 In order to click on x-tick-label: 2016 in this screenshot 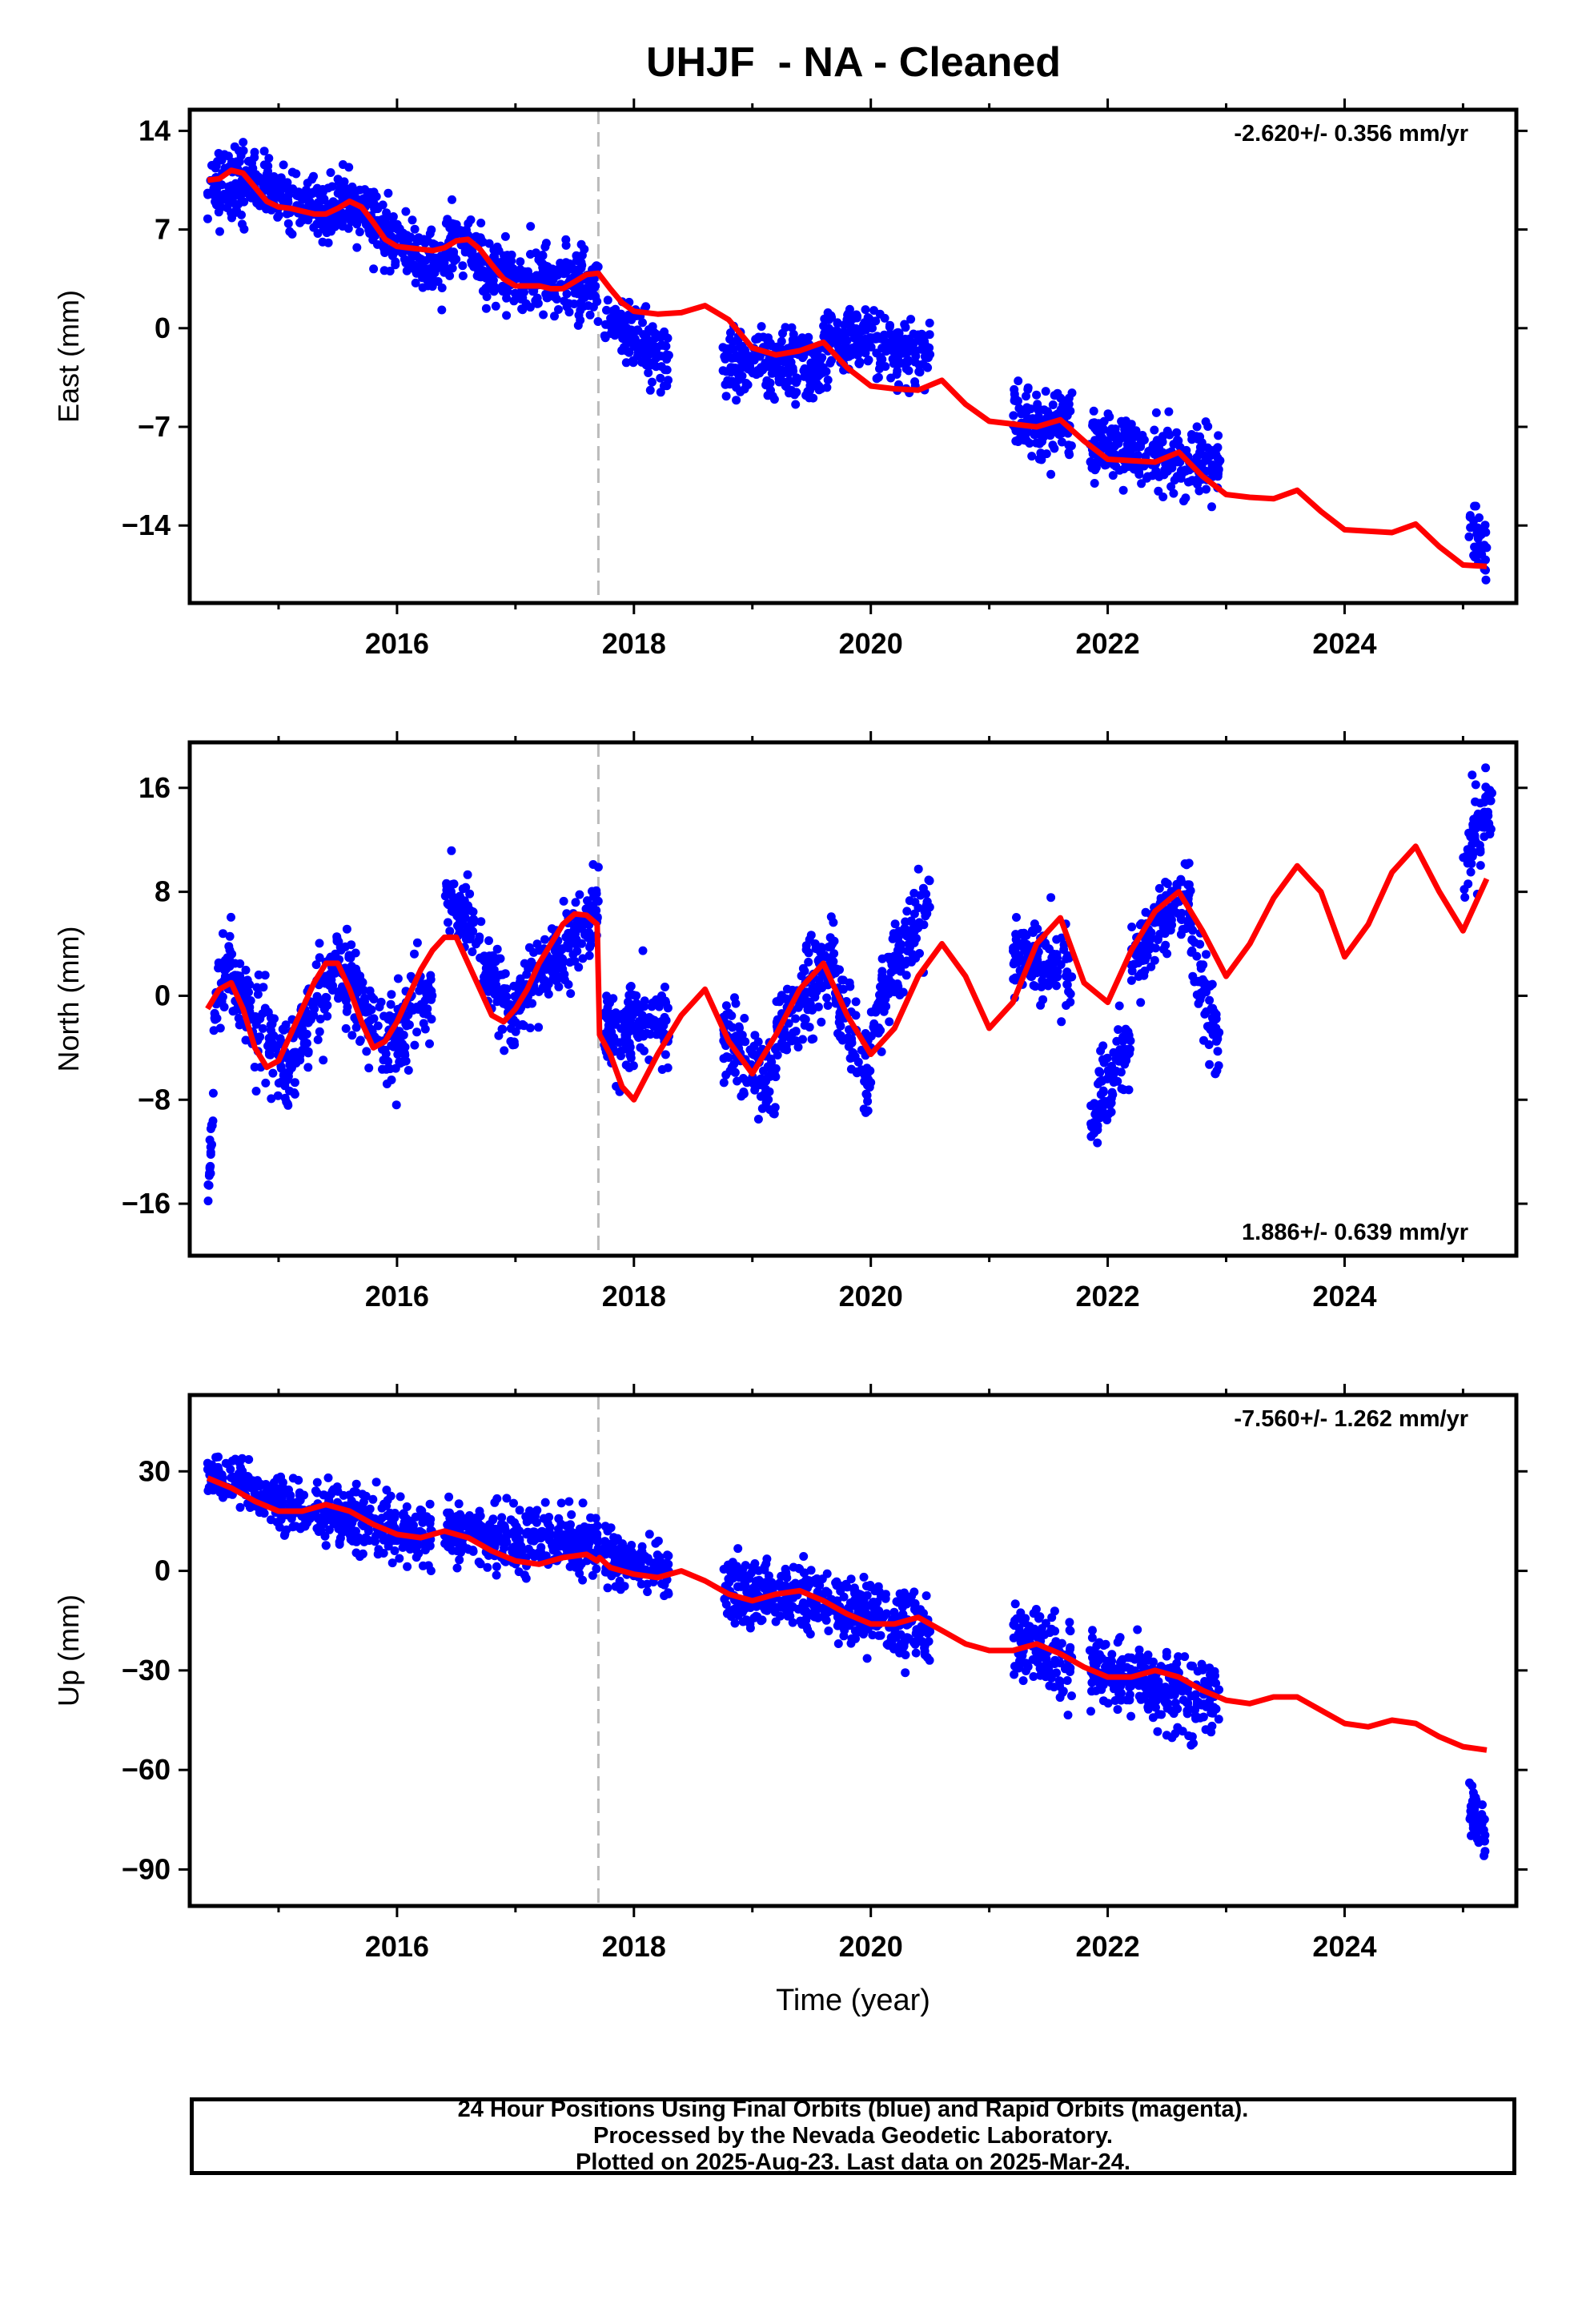, I will do `click(397, 644)`.